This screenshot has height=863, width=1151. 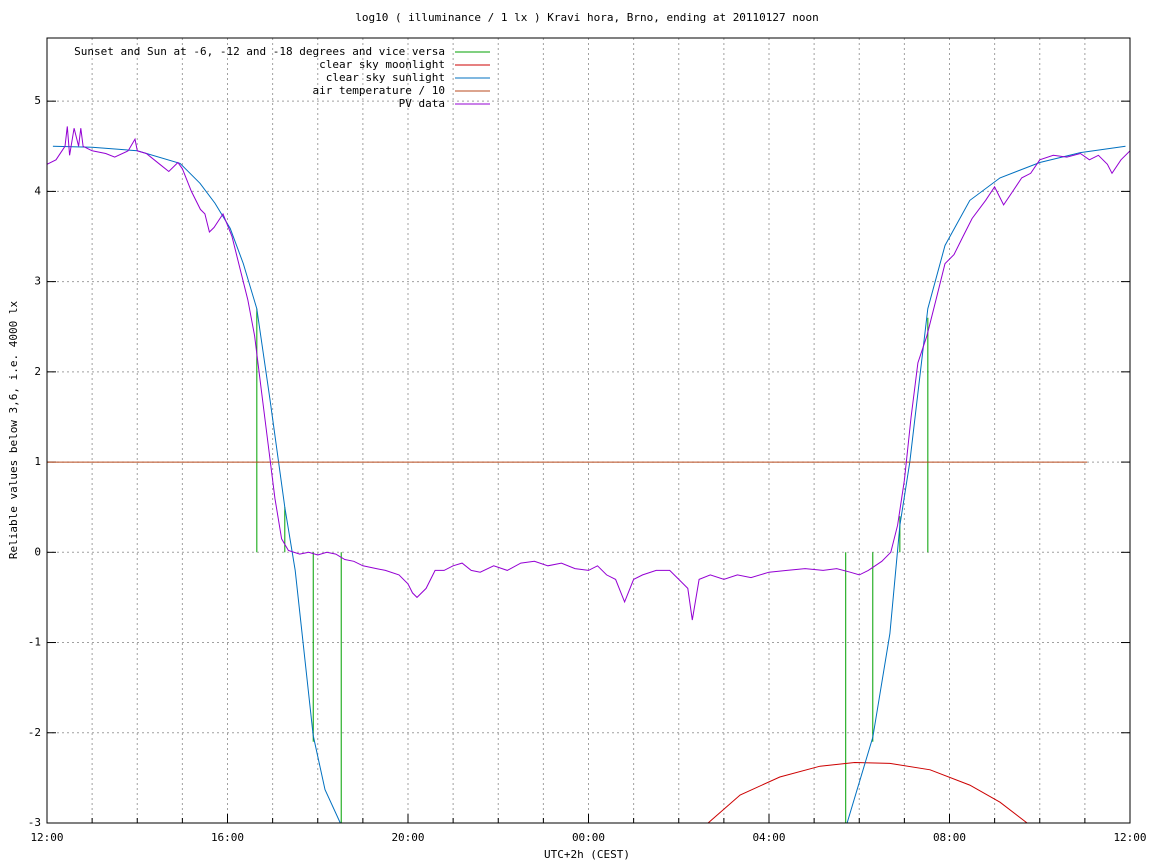 What do you see at coordinates (385, 77) in the screenshot?
I see `legend-label: clear sky sunlight` at bounding box center [385, 77].